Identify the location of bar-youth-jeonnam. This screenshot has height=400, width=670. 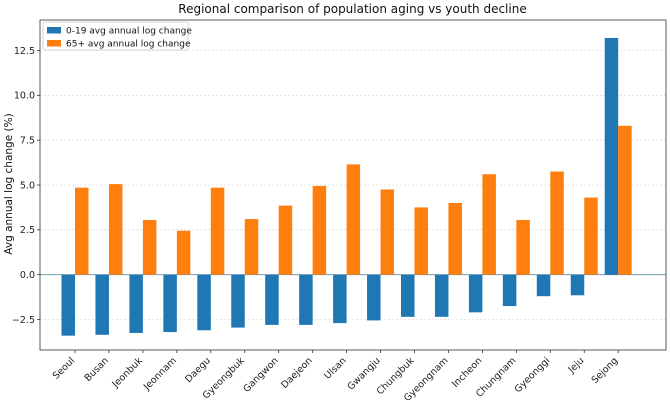
(170, 303).